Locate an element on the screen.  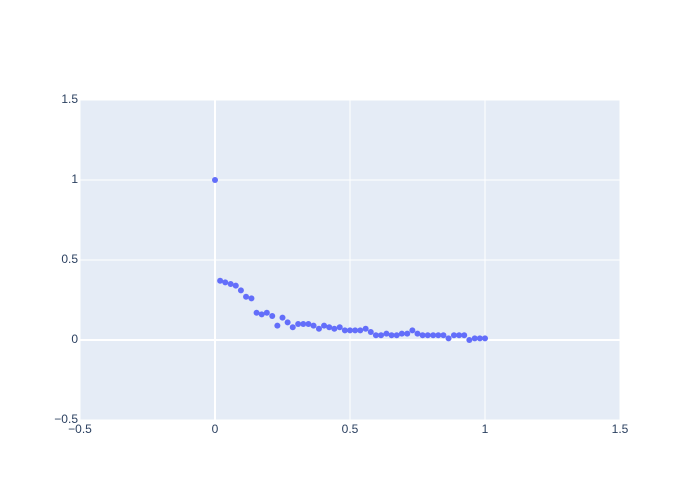
x-tick-label: 0.5 is located at coordinates (350, 429).